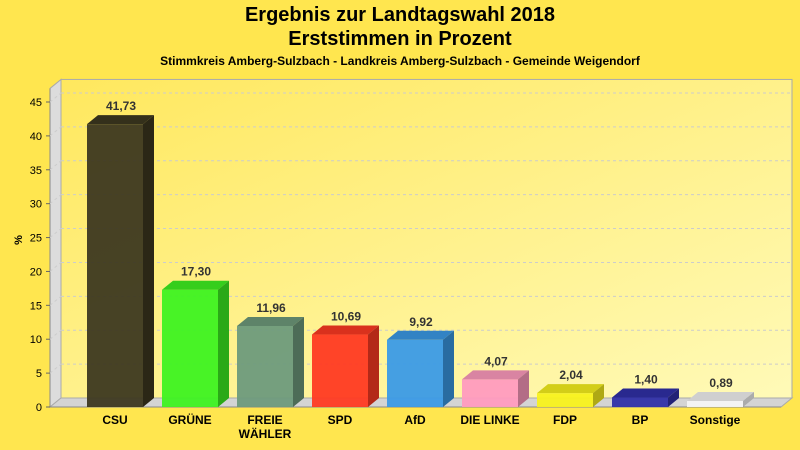  I want to click on data-label: 9,92, so click(421, 322).